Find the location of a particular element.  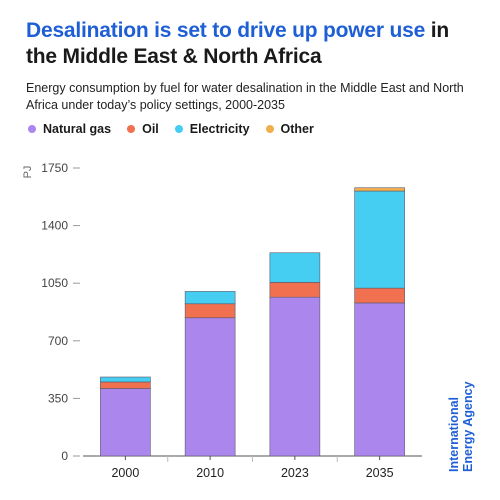

bar-2035-electricity is located at coordinates (379, 239).